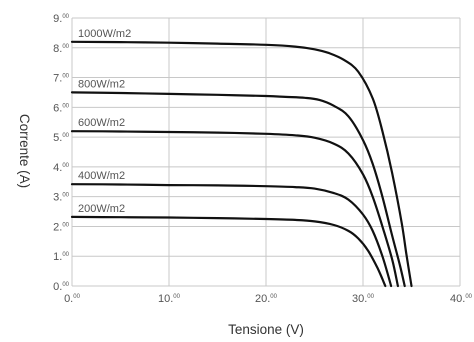 The image size is (474, 342). What do you see at coordinates (24, 151) in the screenshot?
I see `y-axis-title: Corrente (A)` at bounding box center [24, 151].